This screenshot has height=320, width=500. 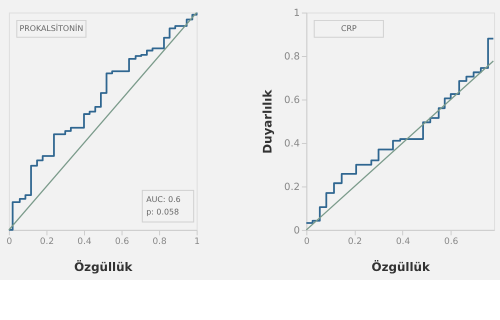 I want to click on annotation: AUC: 0.6, so click(x=163, y=199).